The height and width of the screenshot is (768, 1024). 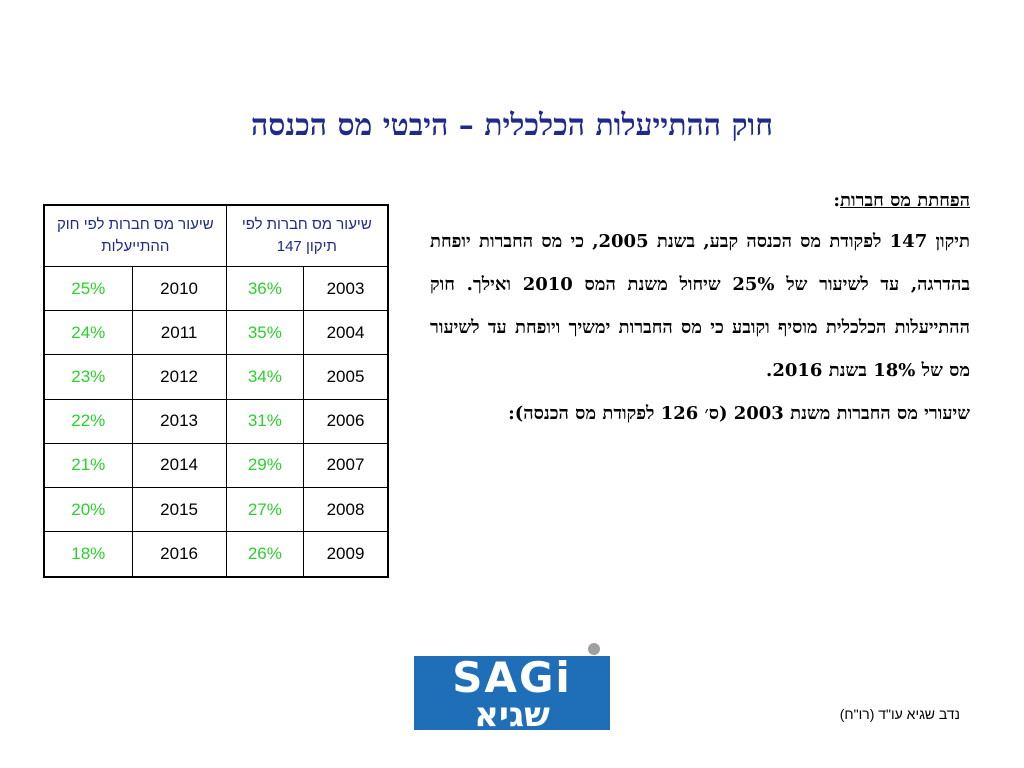 What do you see at coordinates (179, 333) in the screenshot?
I see `year-cell-efficiency: 2011` at bounding box center [179, 333].